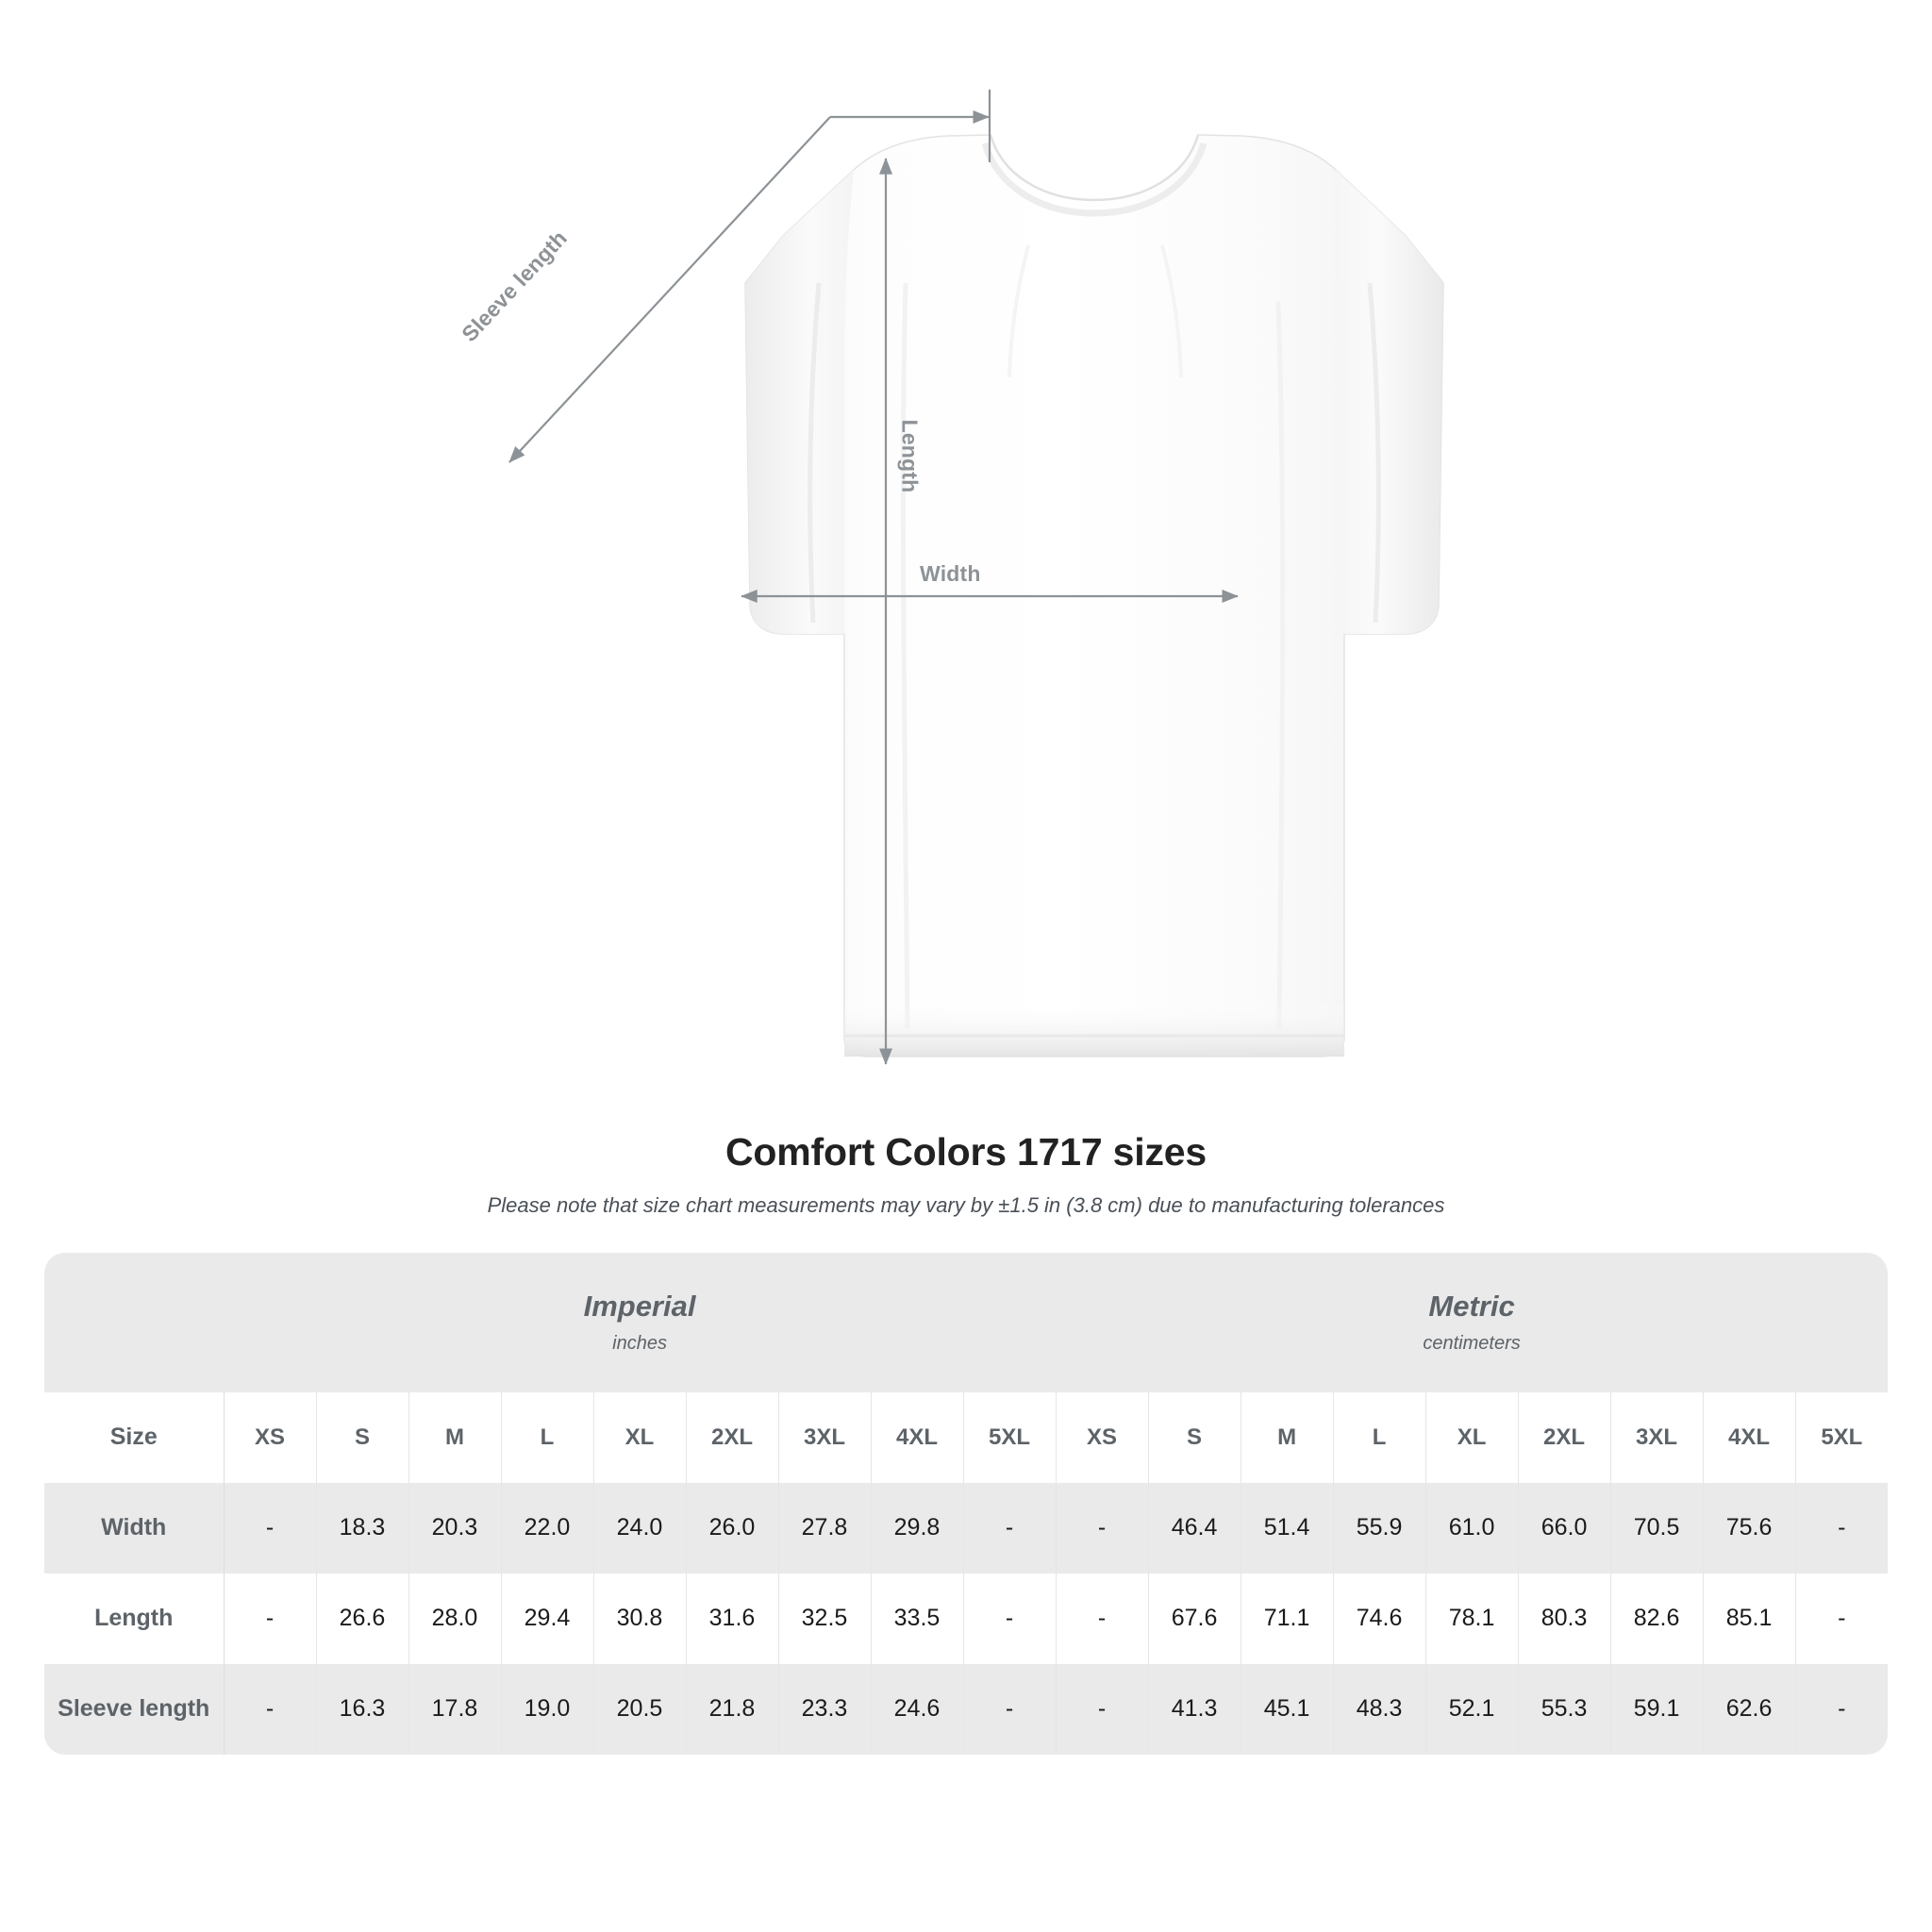 The width and height of the screenshot is (1932, 1932). I want to click on length-label: Length, so click(910, 456).